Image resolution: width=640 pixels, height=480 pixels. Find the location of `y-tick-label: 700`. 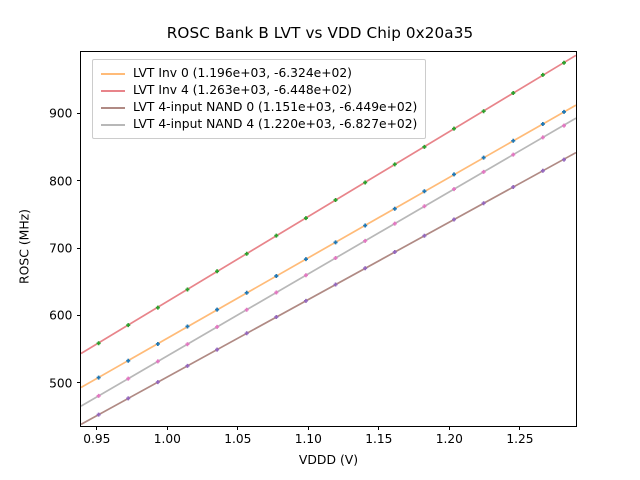

y-tick-label: 700 is located at coordinates (61, 248).